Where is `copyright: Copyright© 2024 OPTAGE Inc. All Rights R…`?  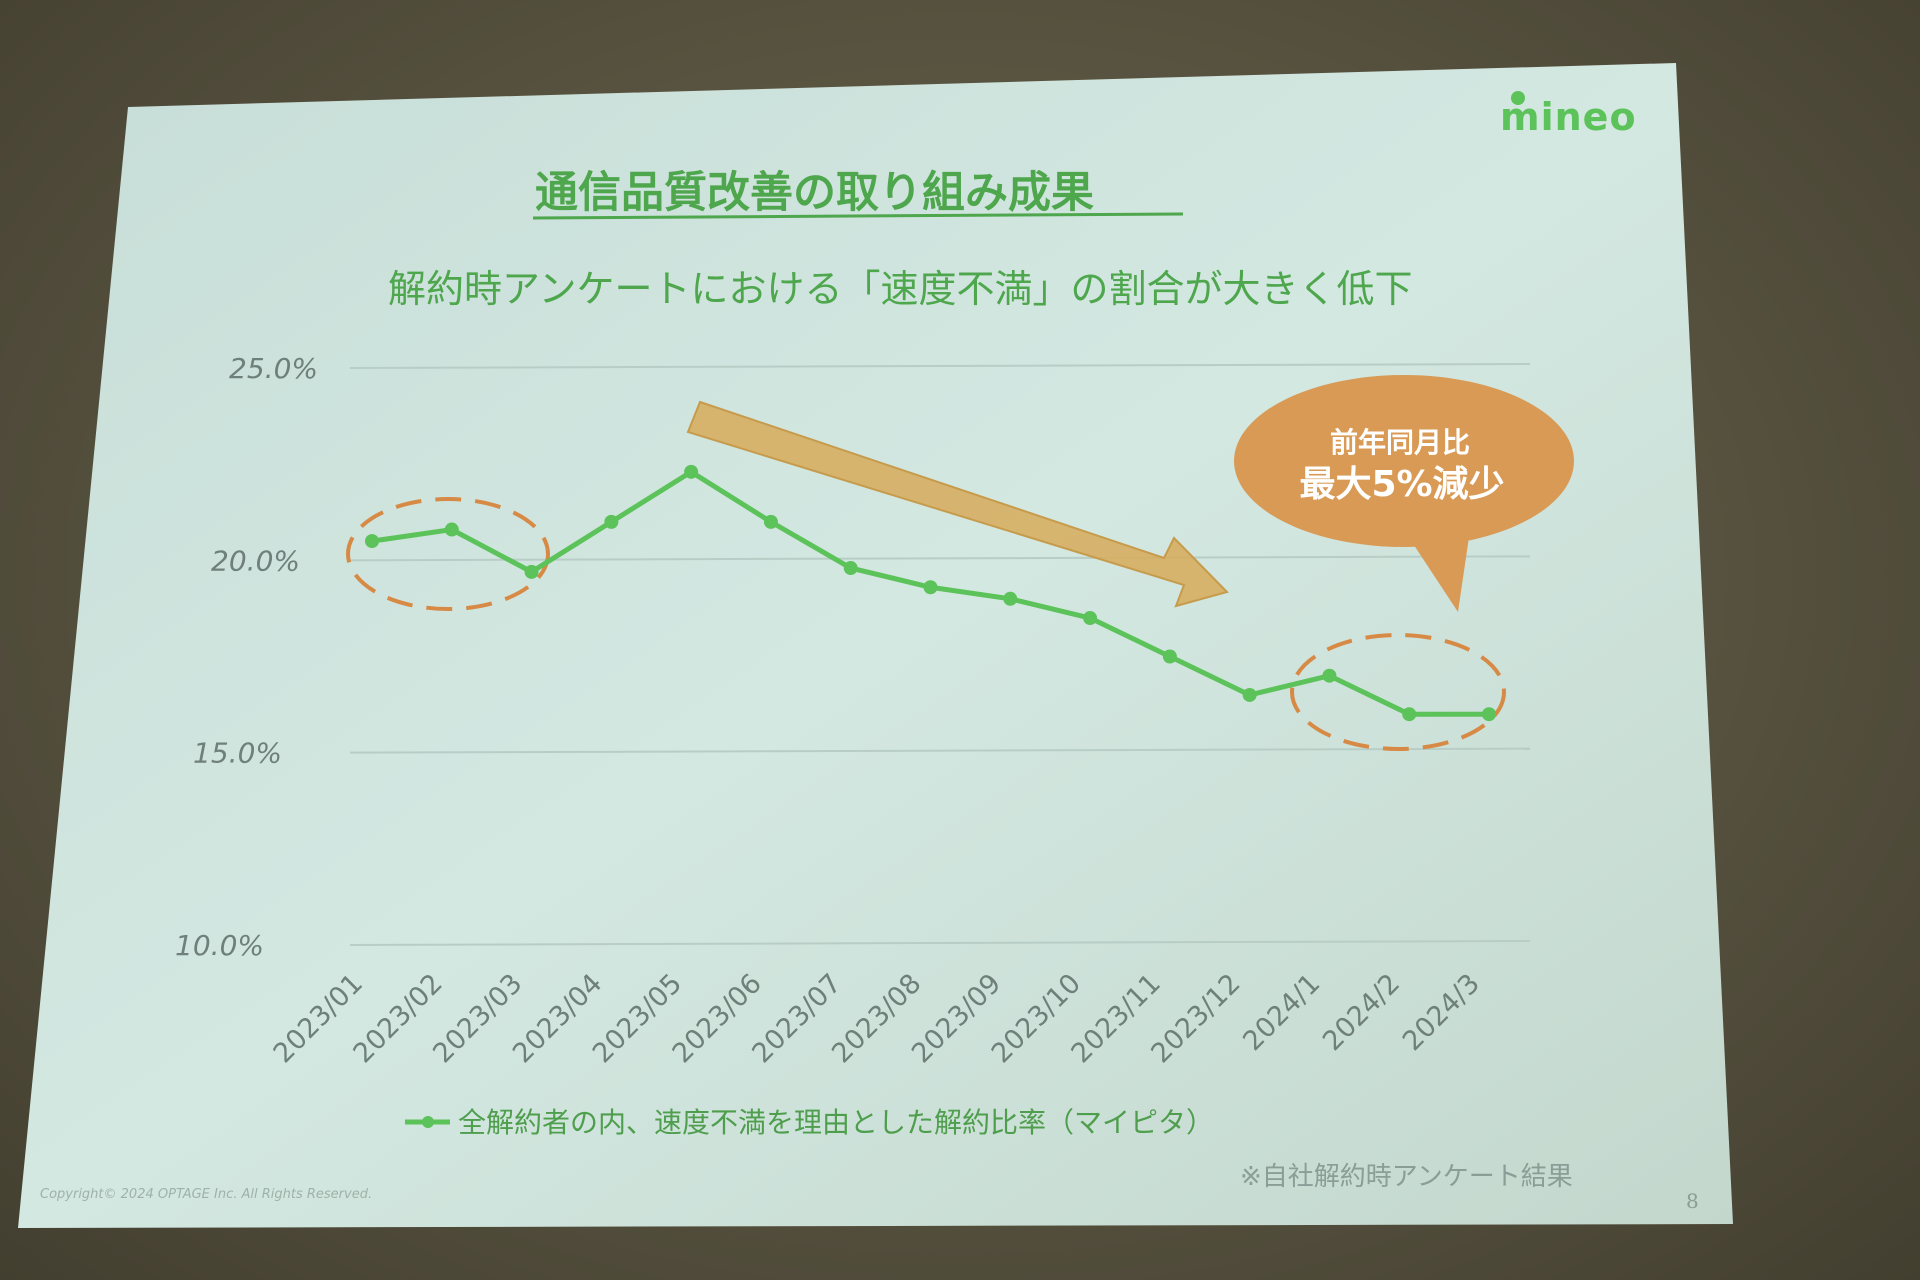 copyright: Copyright© 2024 OPTAGE Inc. All Rights R… is located at coordinates (206, 1194).